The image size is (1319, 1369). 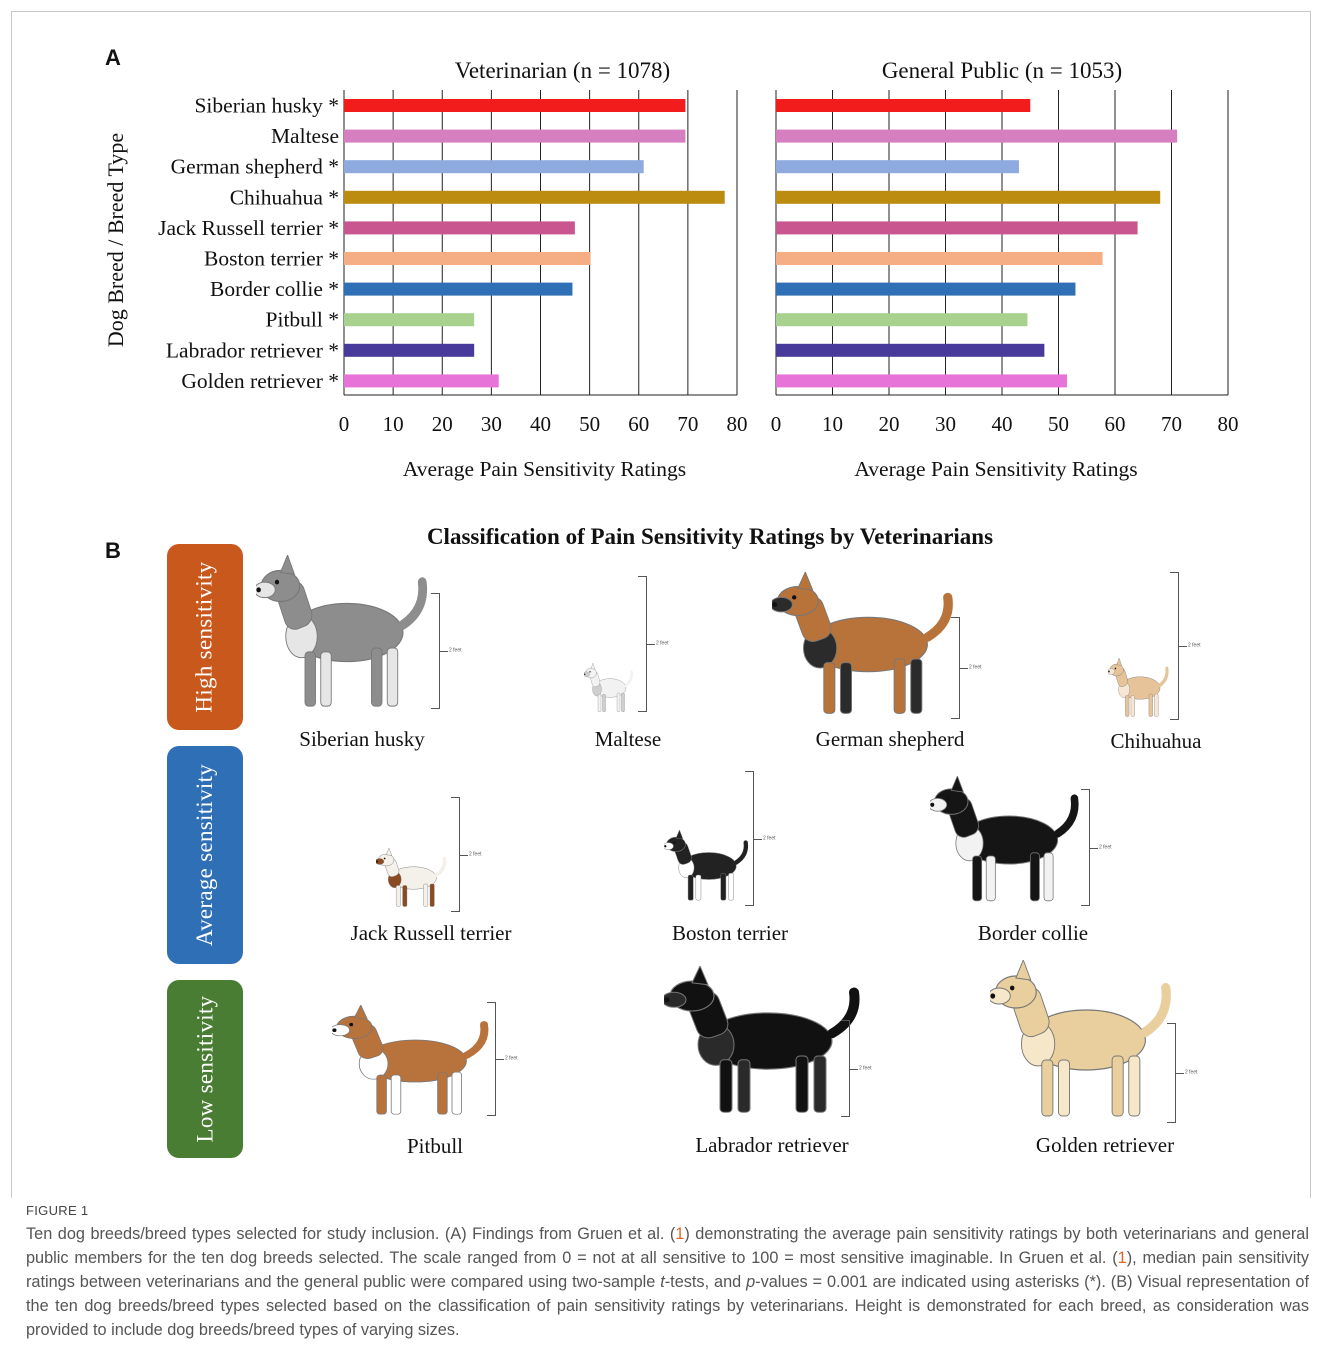 What do you see at coordinates (255, 167) in the screenshot?
I see `category-label: German shepherd *` at bounding box center [255, 167].